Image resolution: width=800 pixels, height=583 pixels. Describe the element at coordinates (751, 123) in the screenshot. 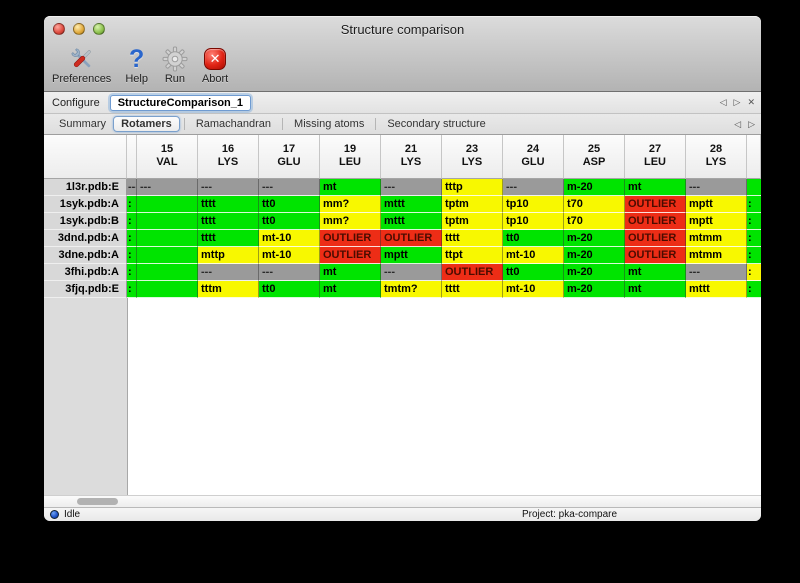

I see `tab-scroll-right-icon: ▷` at that location.